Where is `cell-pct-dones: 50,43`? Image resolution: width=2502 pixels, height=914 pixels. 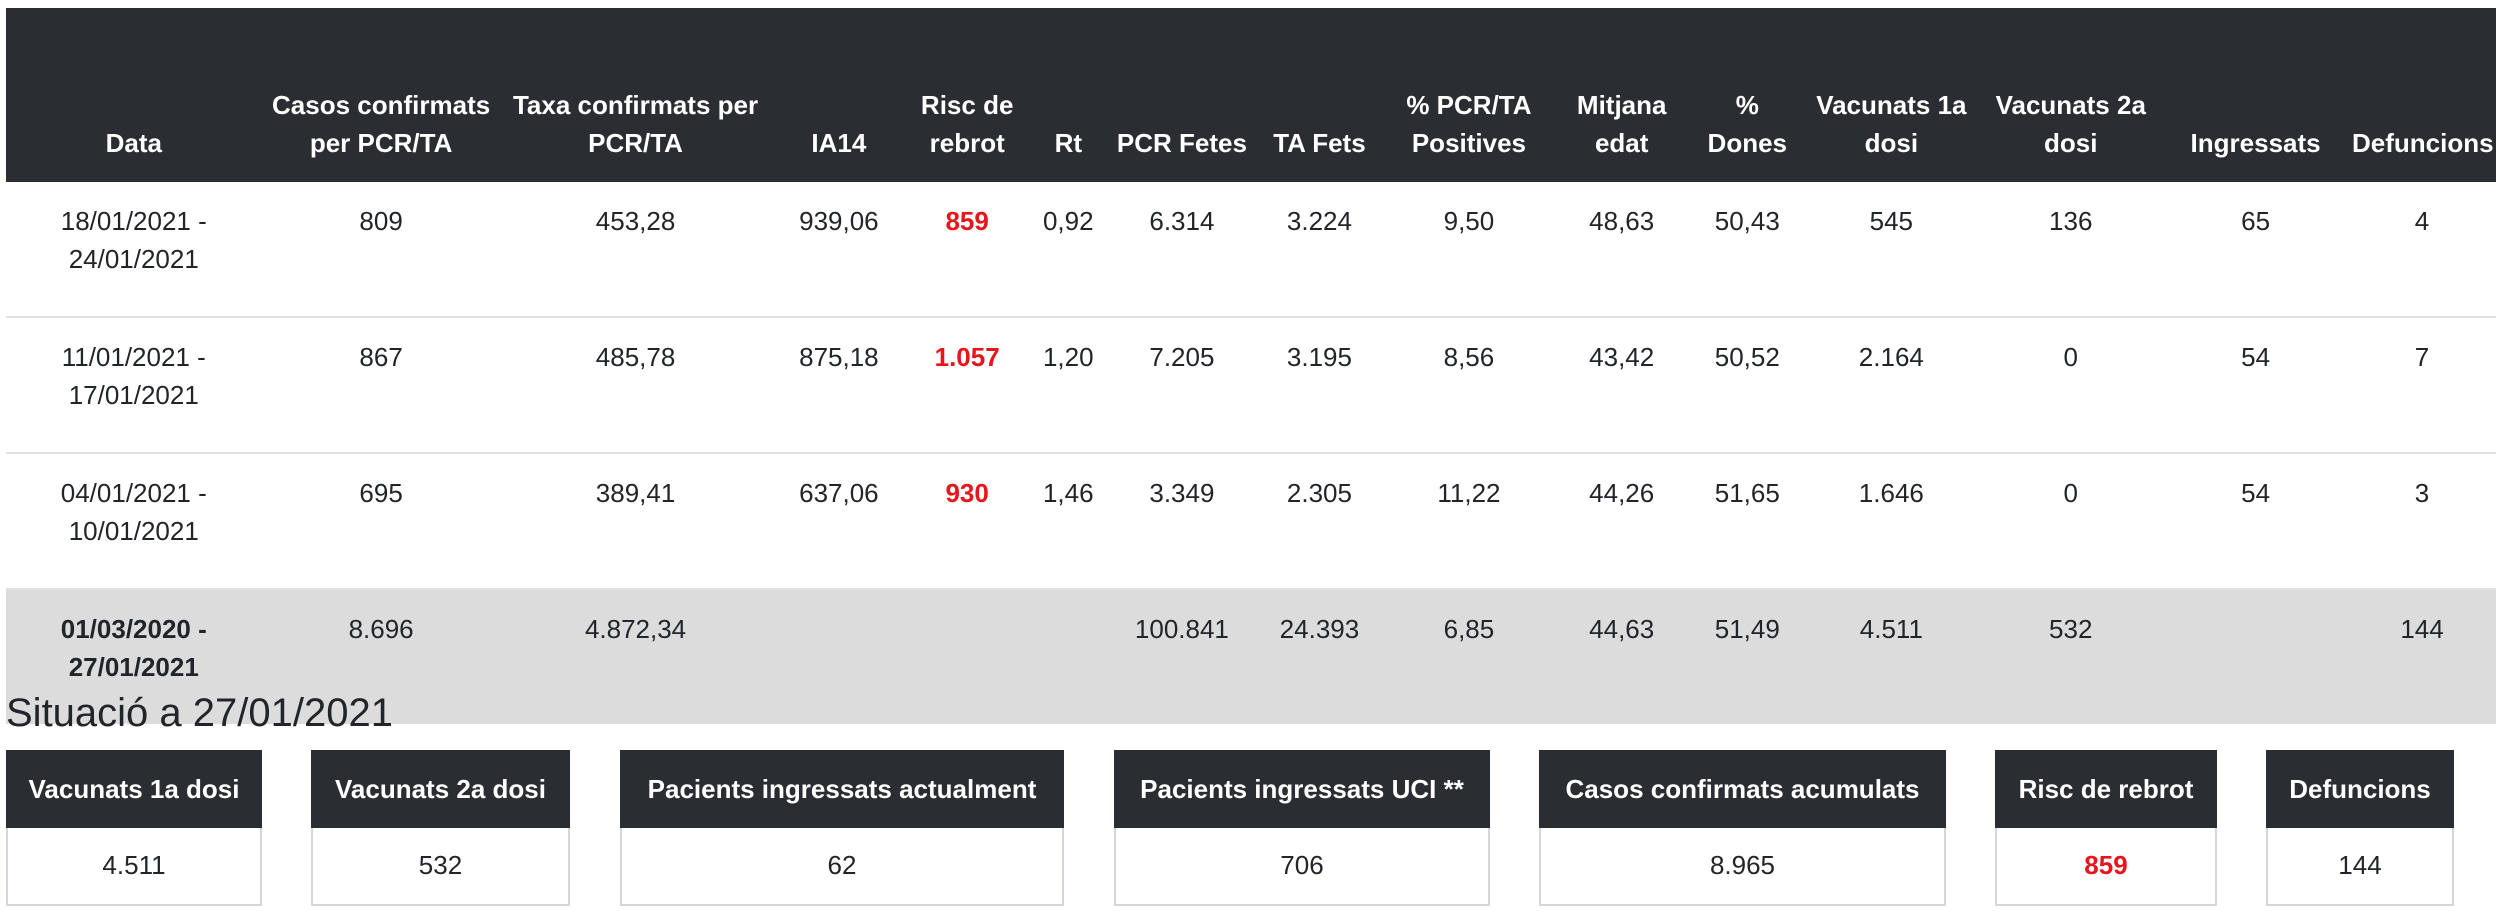
cell-pct-dones: 50,43 is located at coordinates (1747, 250).